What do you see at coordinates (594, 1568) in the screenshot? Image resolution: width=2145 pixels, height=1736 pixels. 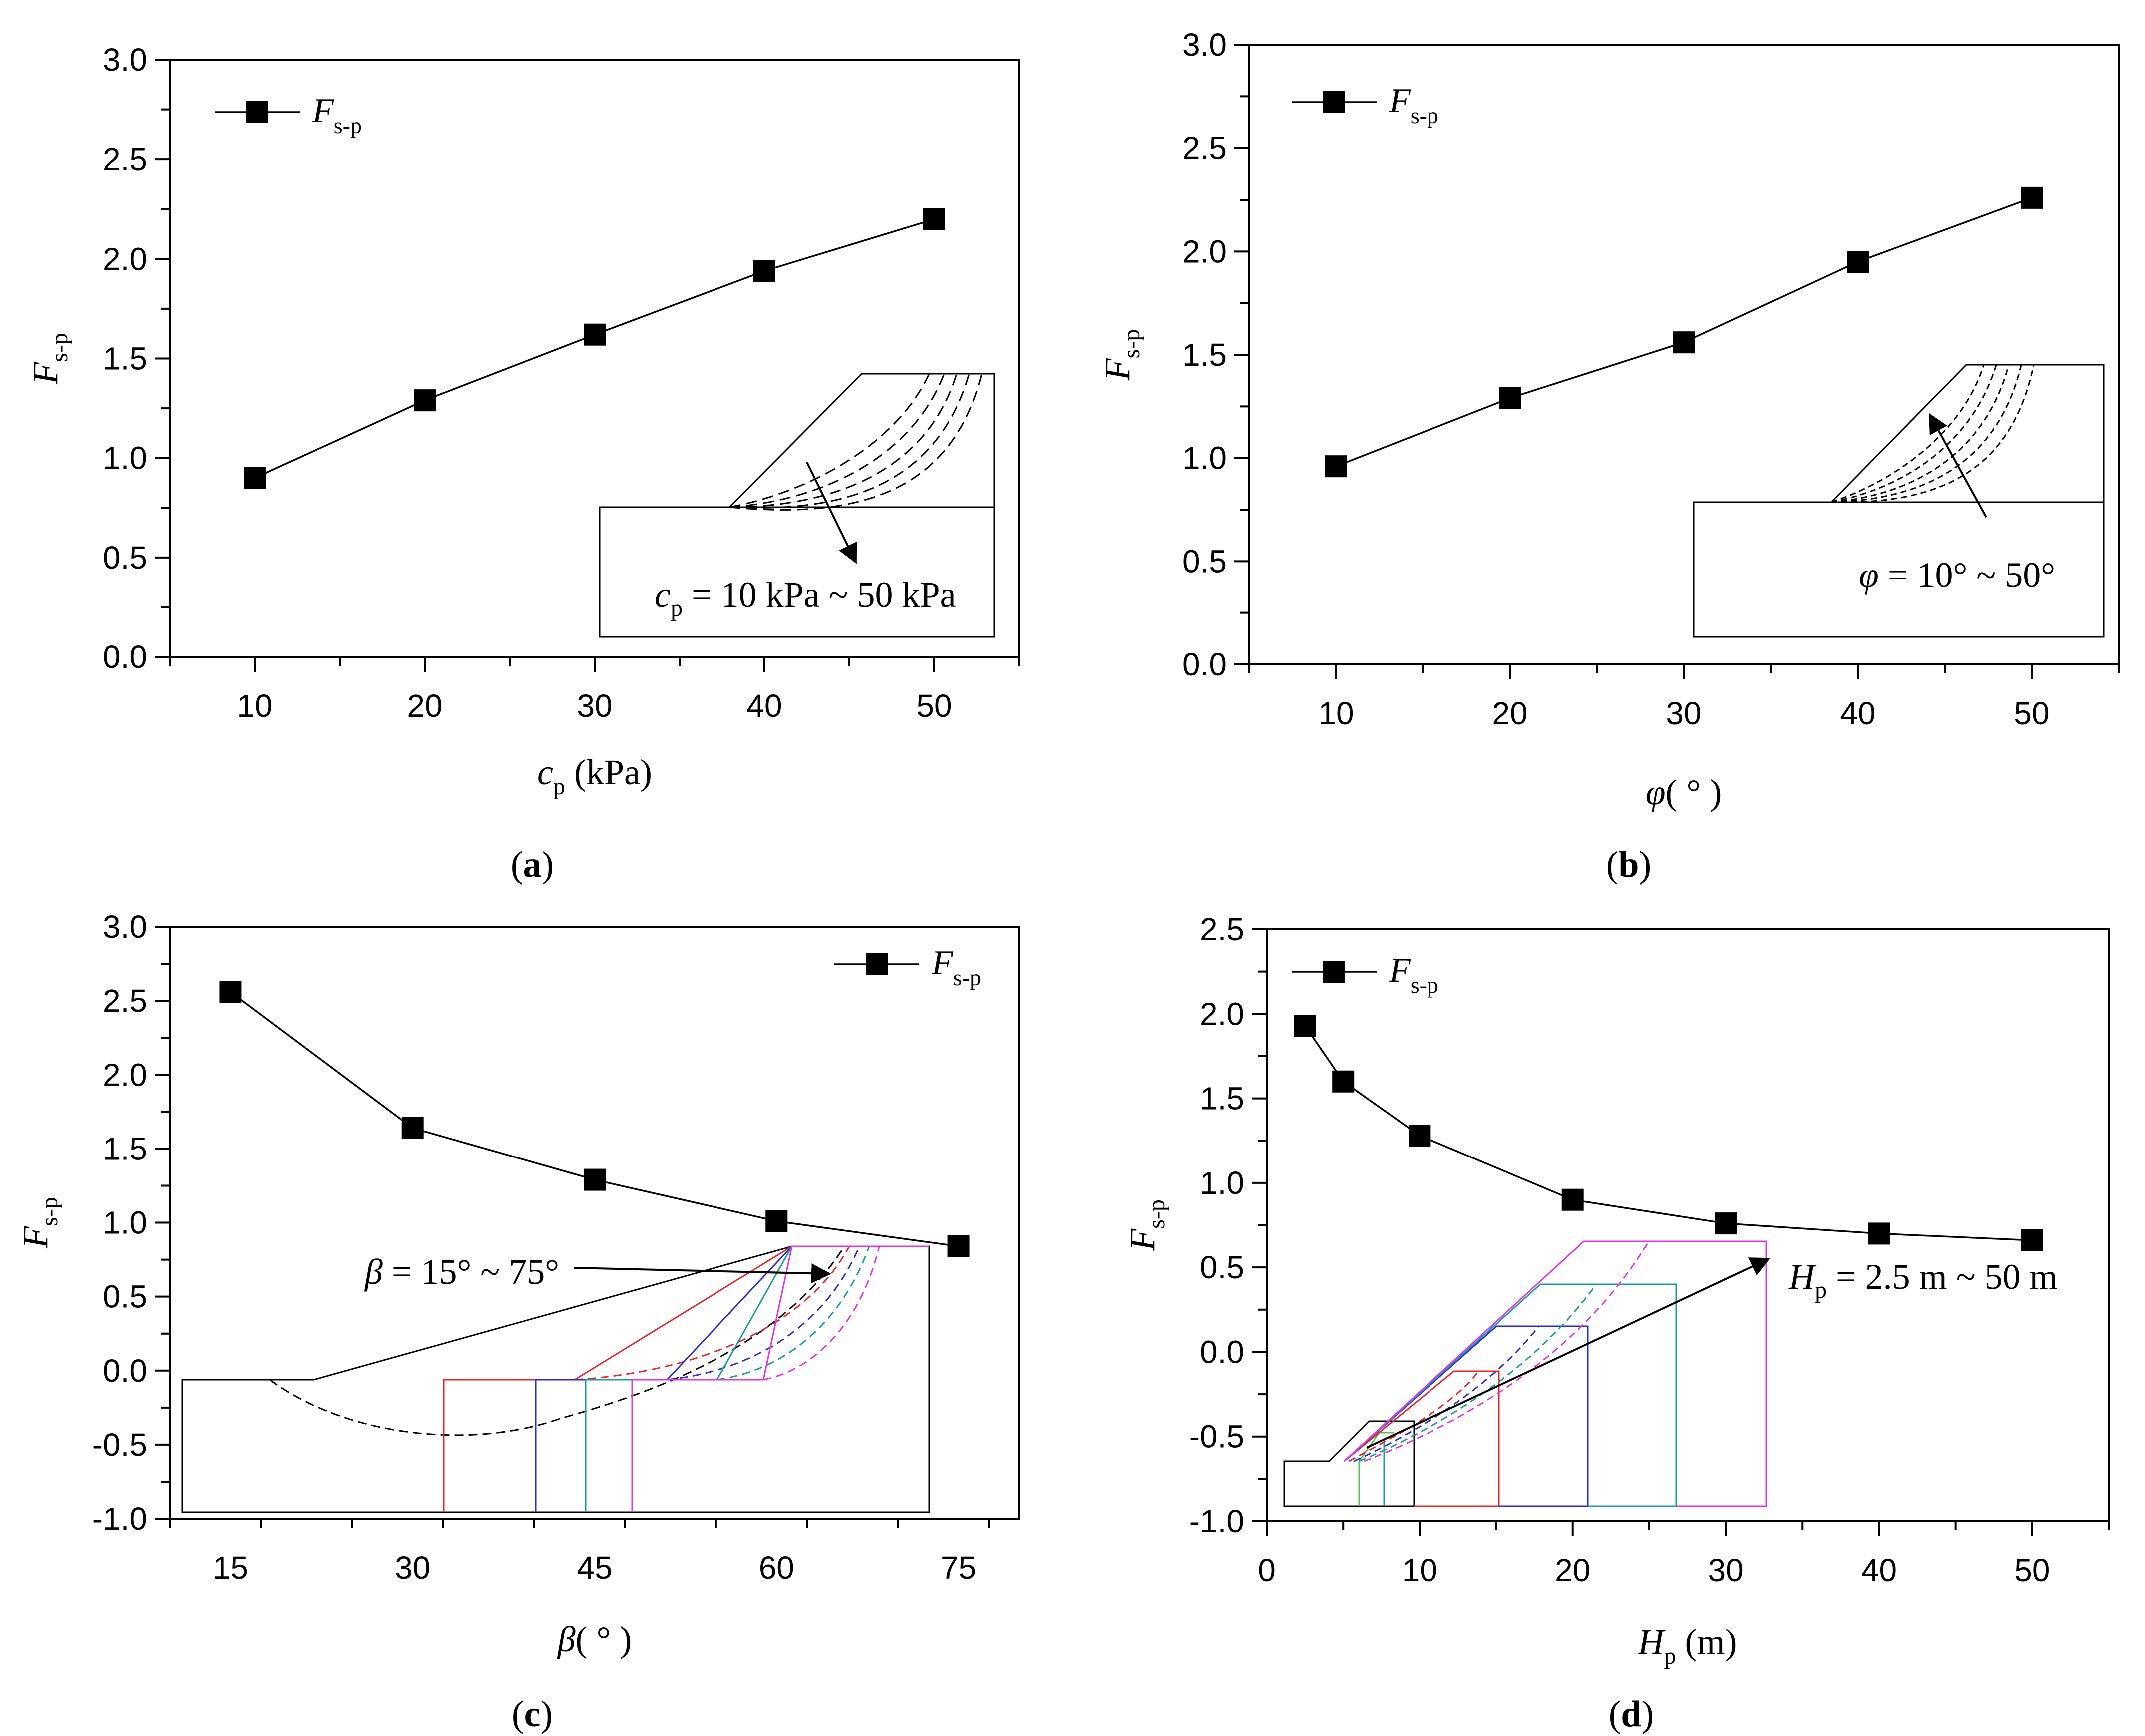 I see `x-tick-label: 45` at bounding box center [594, 1568].